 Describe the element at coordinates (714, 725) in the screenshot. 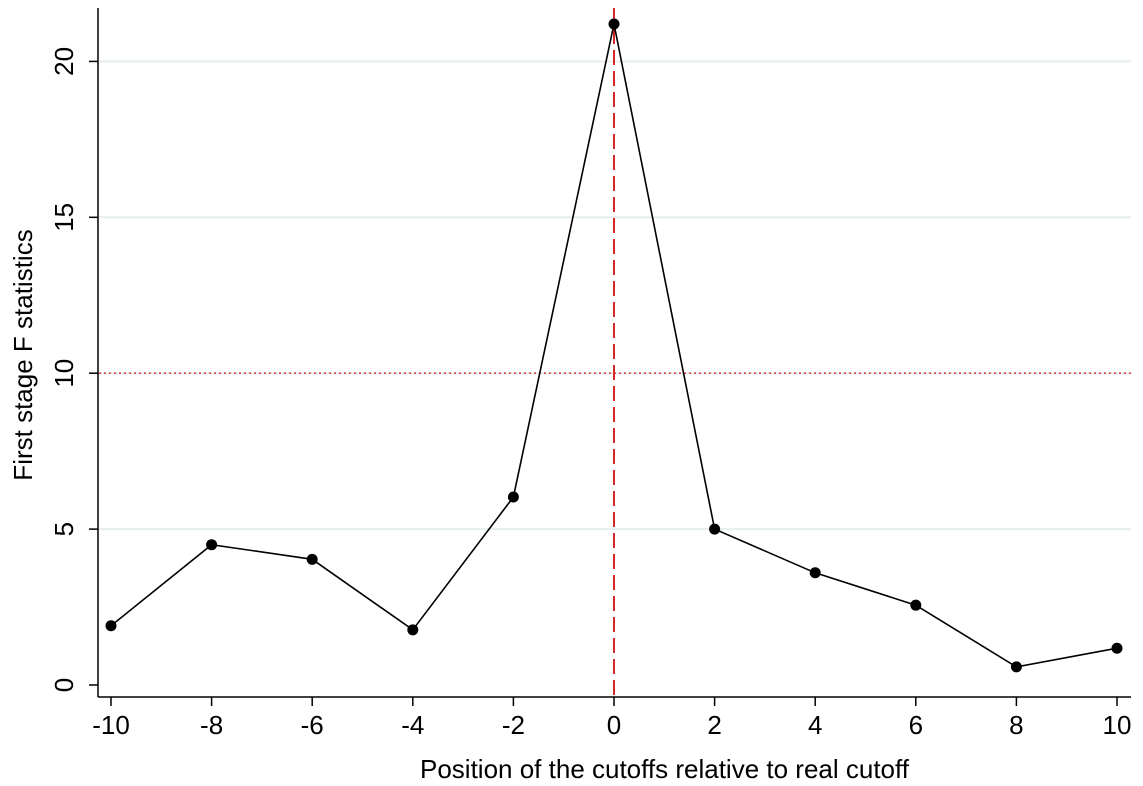

I see `x-tick-label-6: 2` at that location.